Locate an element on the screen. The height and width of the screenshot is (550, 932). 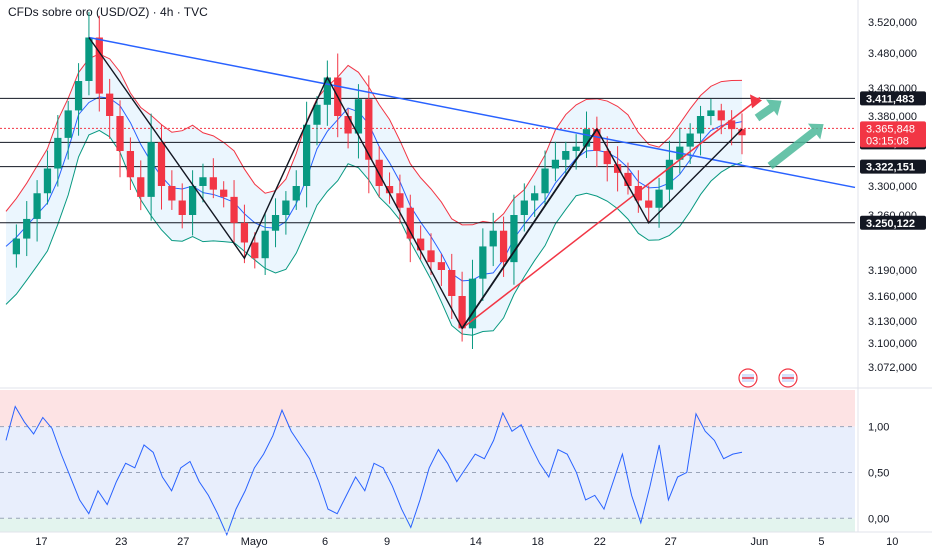
y-tick-label: 3.130,000 is located at coordinates (892, 322).